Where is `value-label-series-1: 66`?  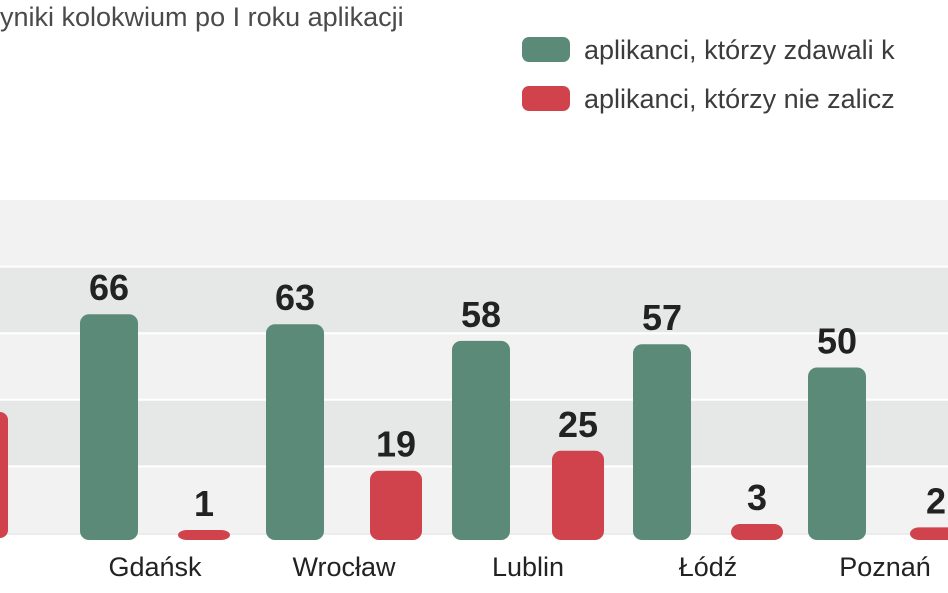
value-label-series-1: 66 is located at coordinates (109, 287).